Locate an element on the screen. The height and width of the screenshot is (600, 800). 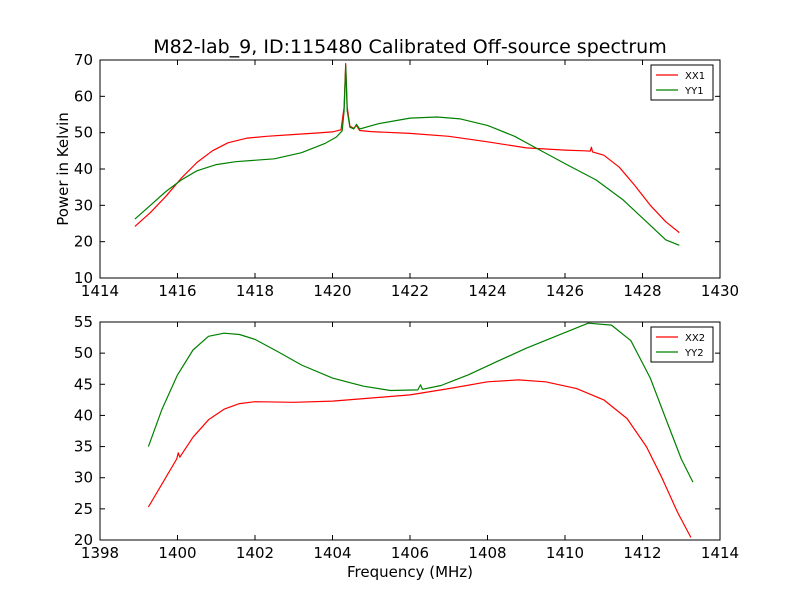
y-tick-label: 70 is located at coordinates (83, 60).